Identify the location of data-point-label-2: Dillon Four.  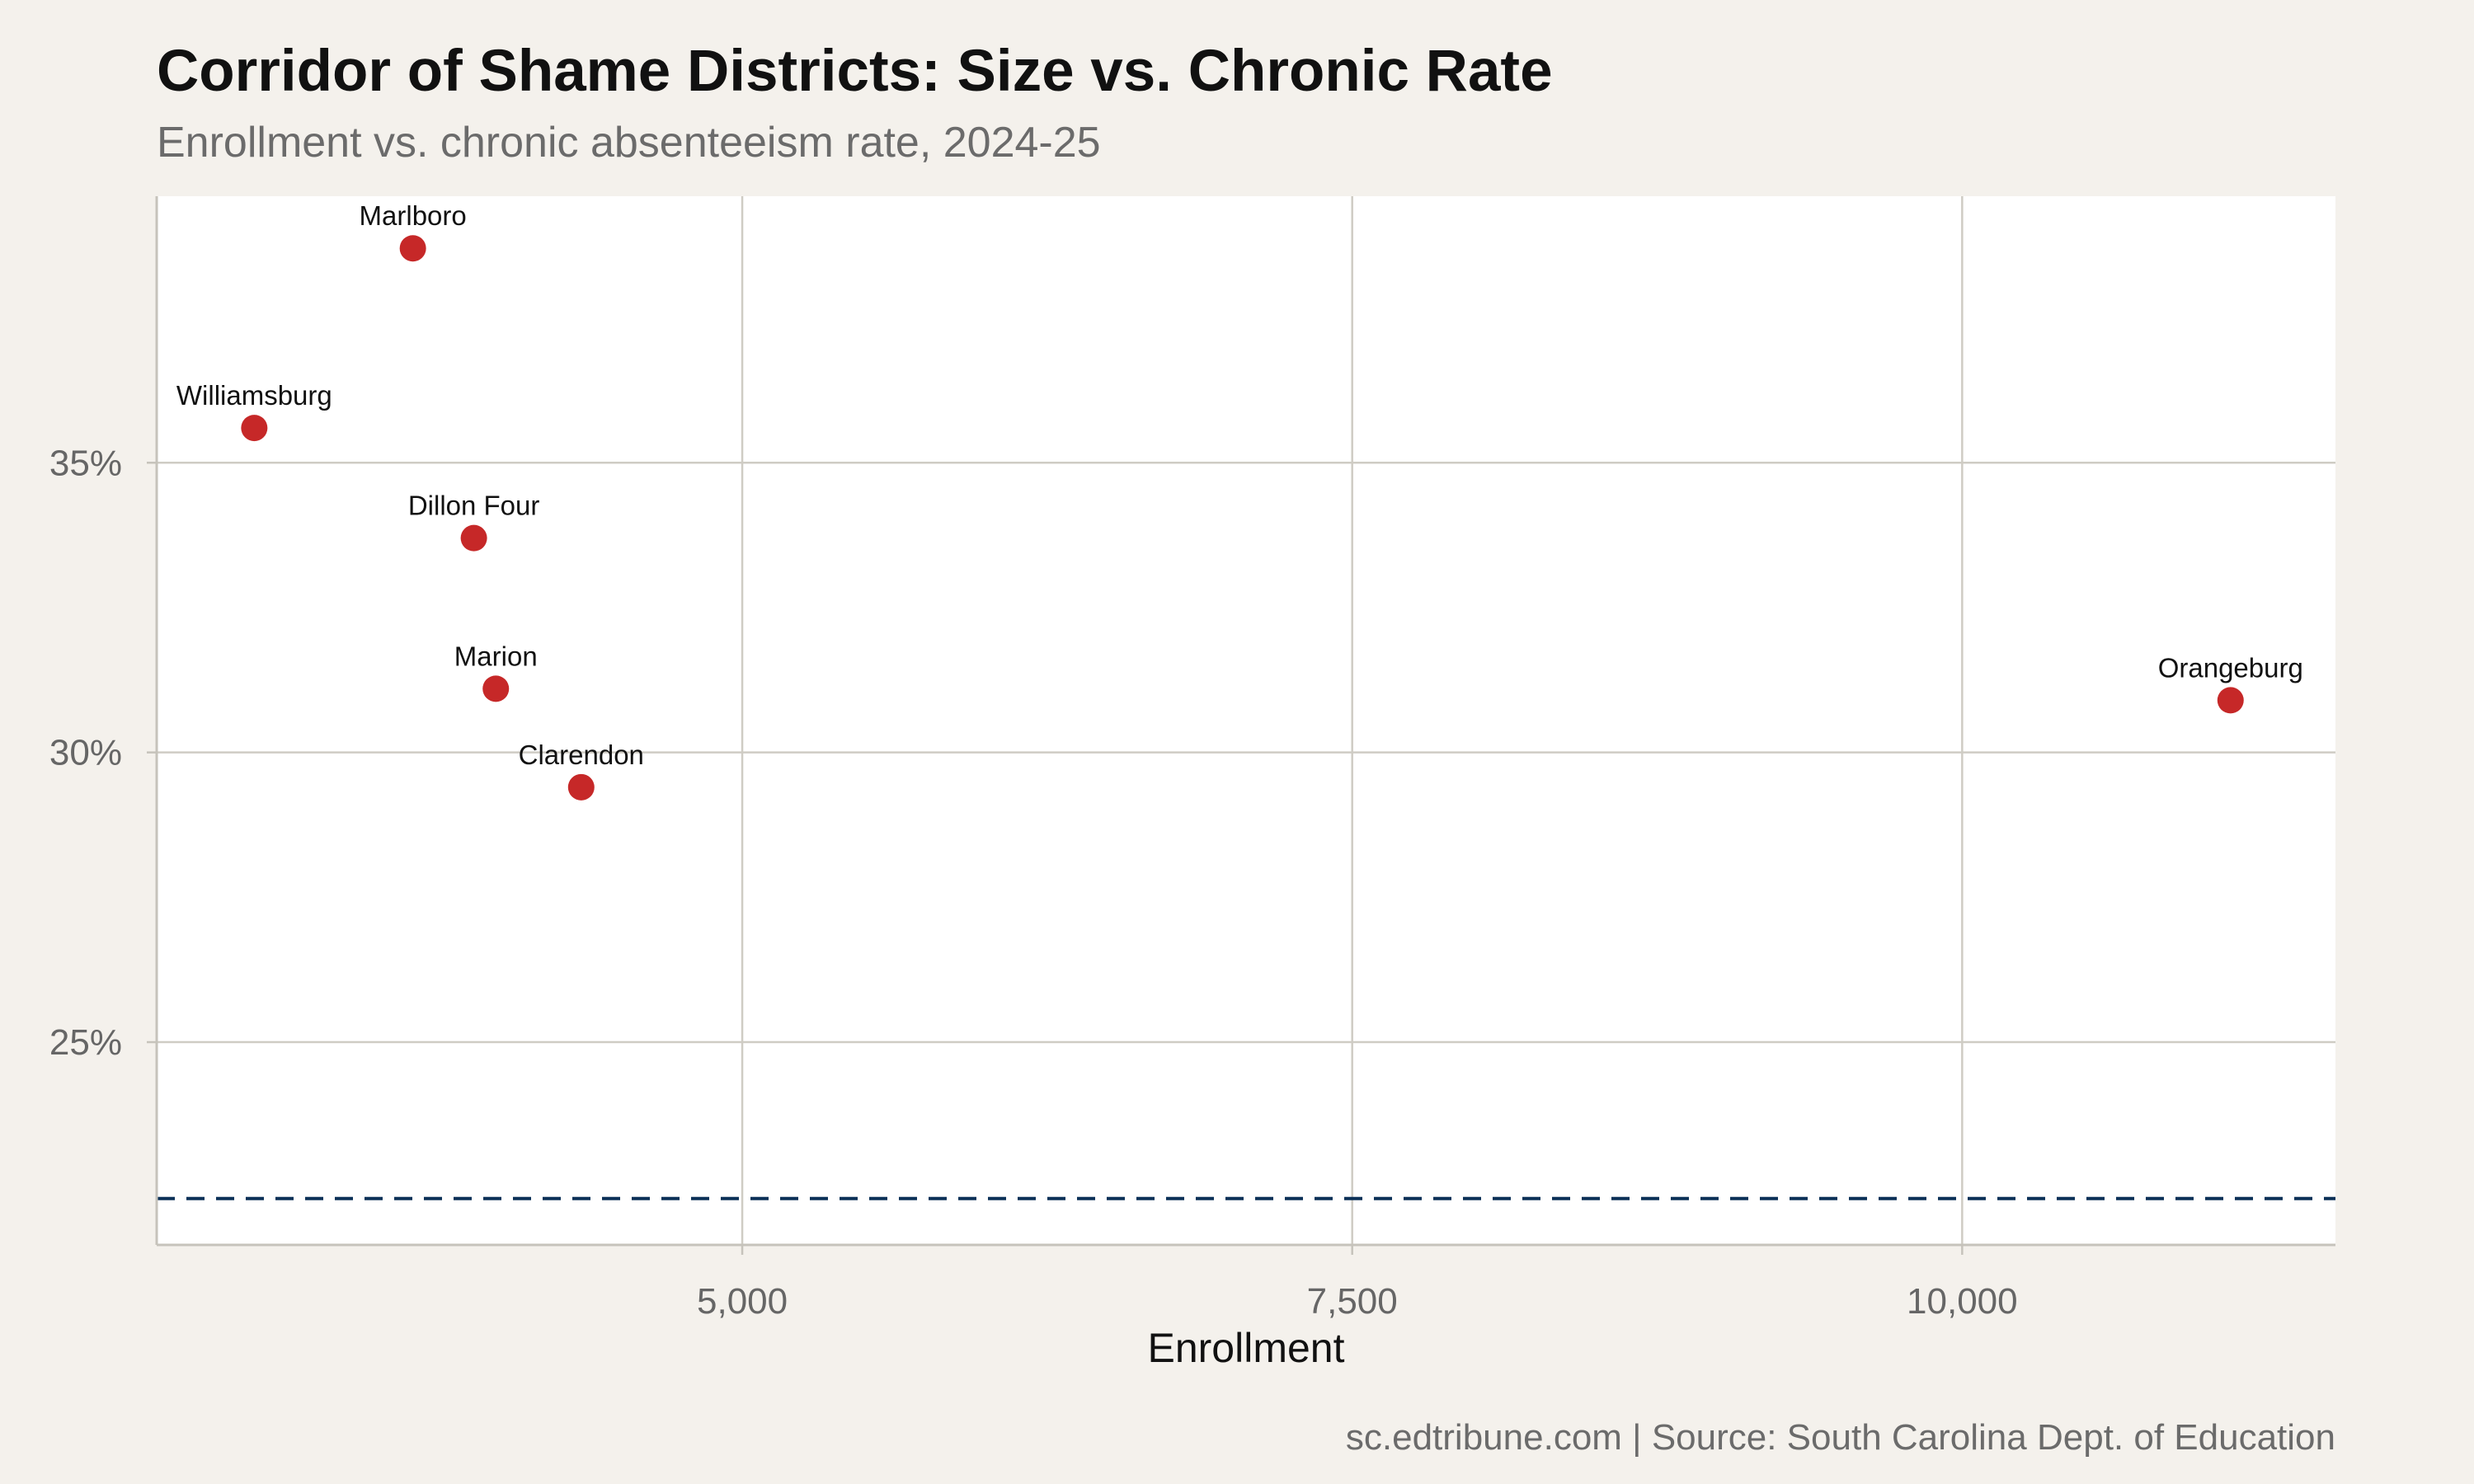
(474, 506).